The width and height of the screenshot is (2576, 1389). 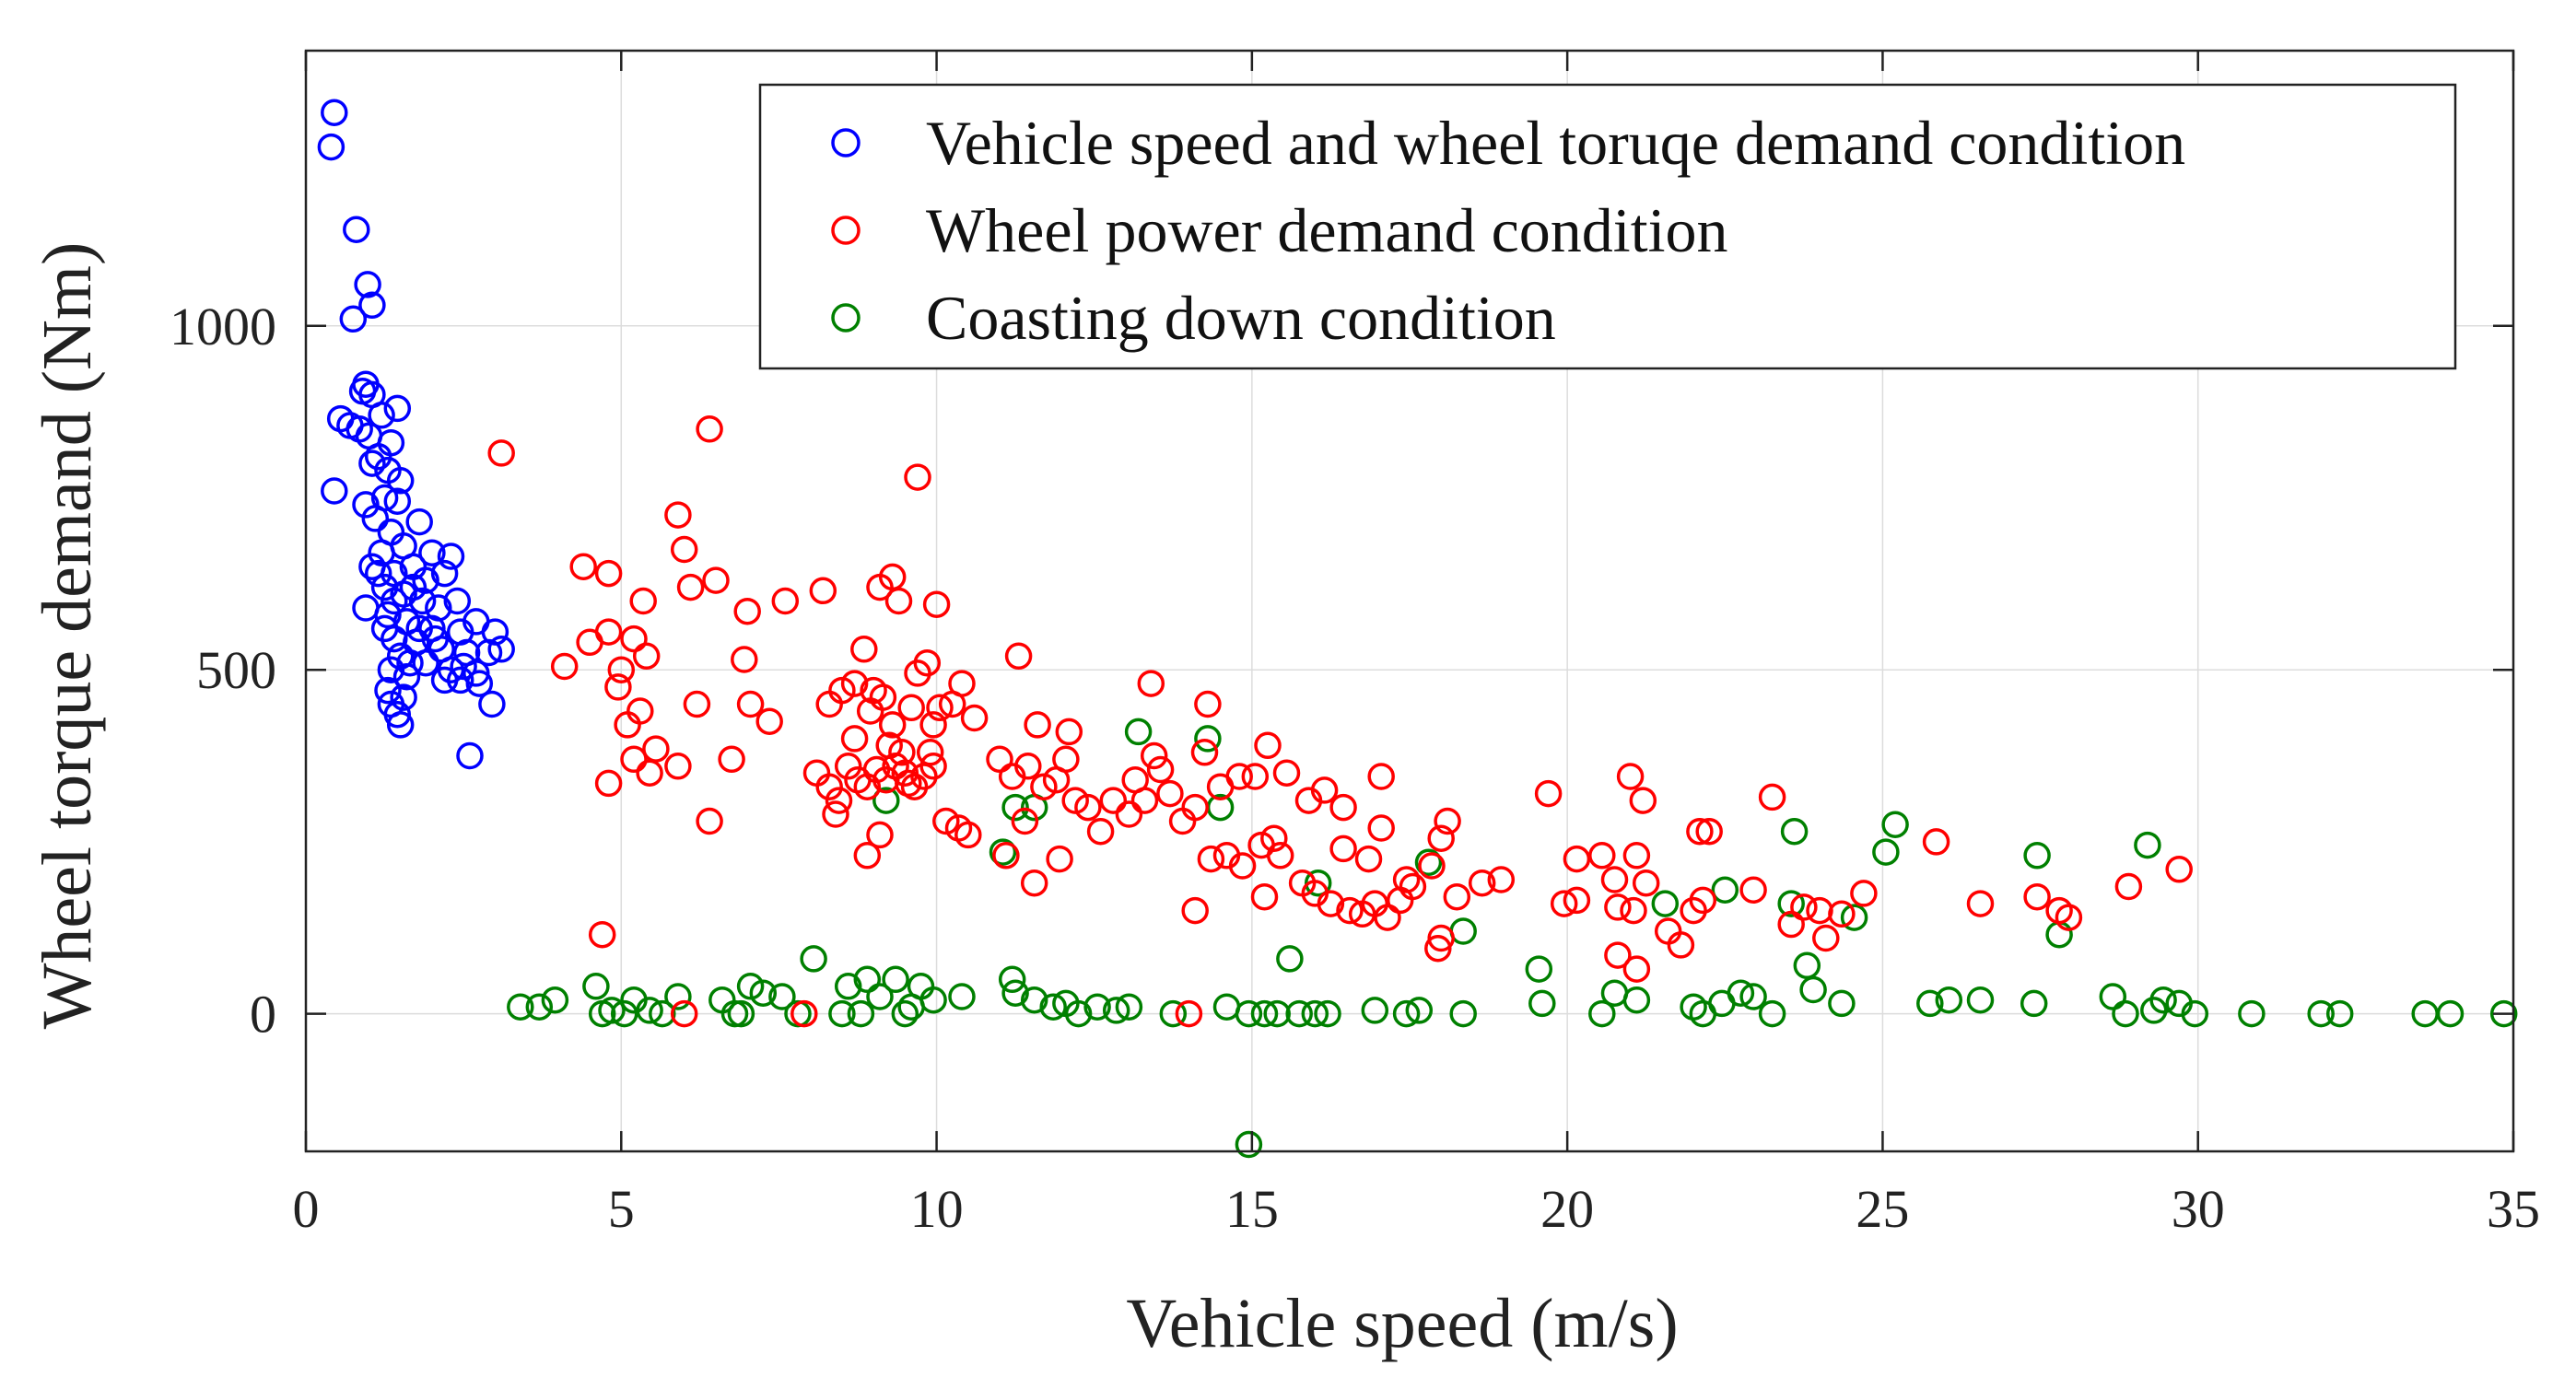 I want to click on legend-label-wheel-power: Wheel power demand condition, so click(x=1327, y=230).